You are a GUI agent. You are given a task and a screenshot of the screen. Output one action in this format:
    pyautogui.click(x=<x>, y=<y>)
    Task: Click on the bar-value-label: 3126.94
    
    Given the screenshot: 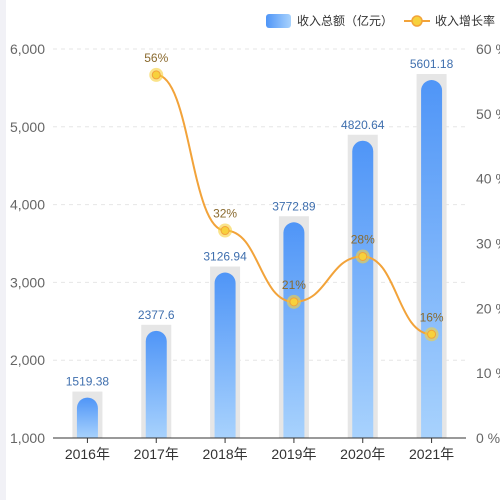 What is the action you would take?
    pyautogui.click(x=225, y=257)
    